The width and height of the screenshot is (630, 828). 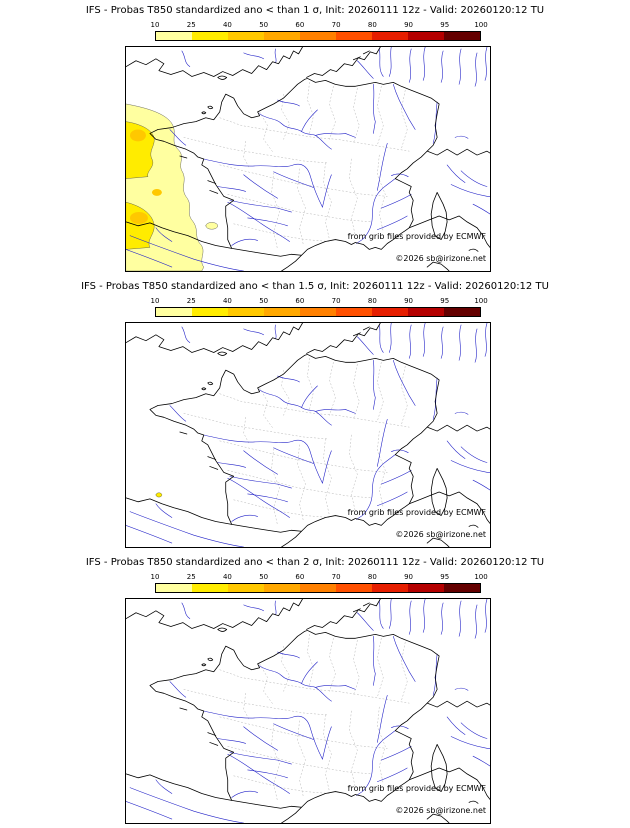 I want to click on colorbar-bar, so click(x=318, y=36).